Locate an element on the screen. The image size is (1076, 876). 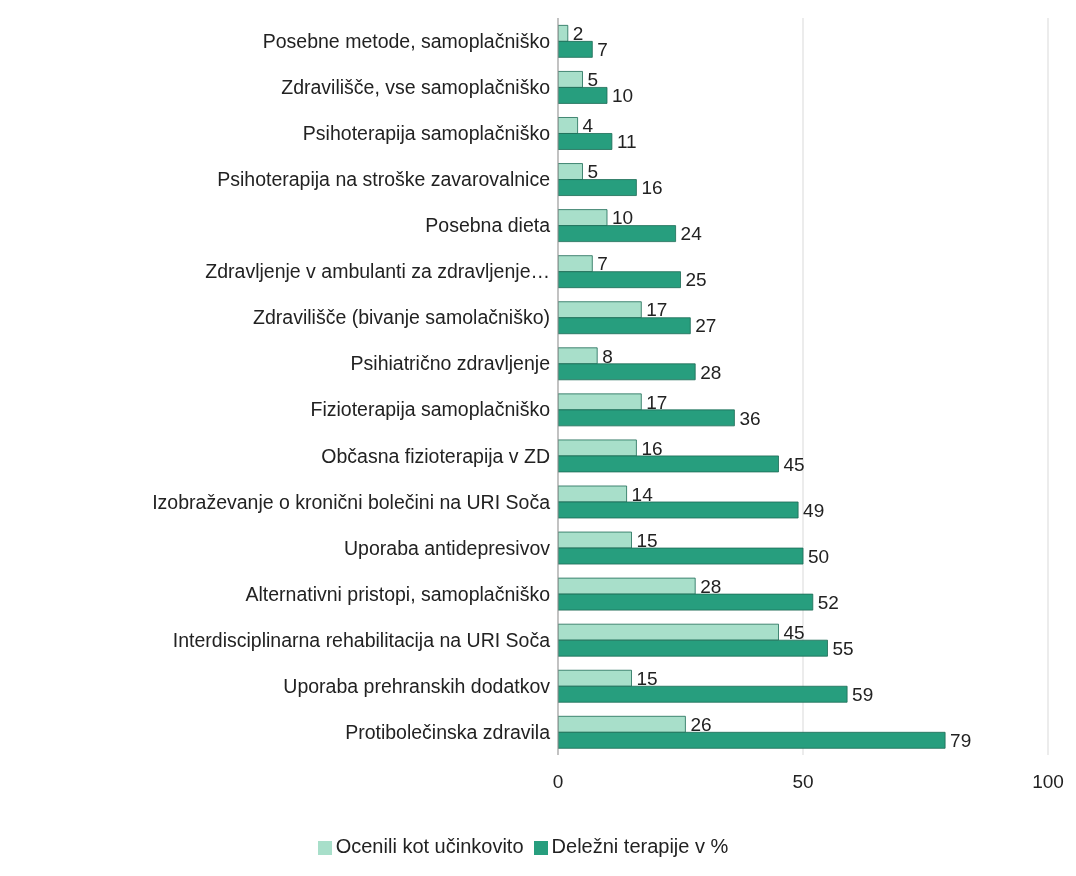
data-label: 8 is located at coordinates (607, 356).